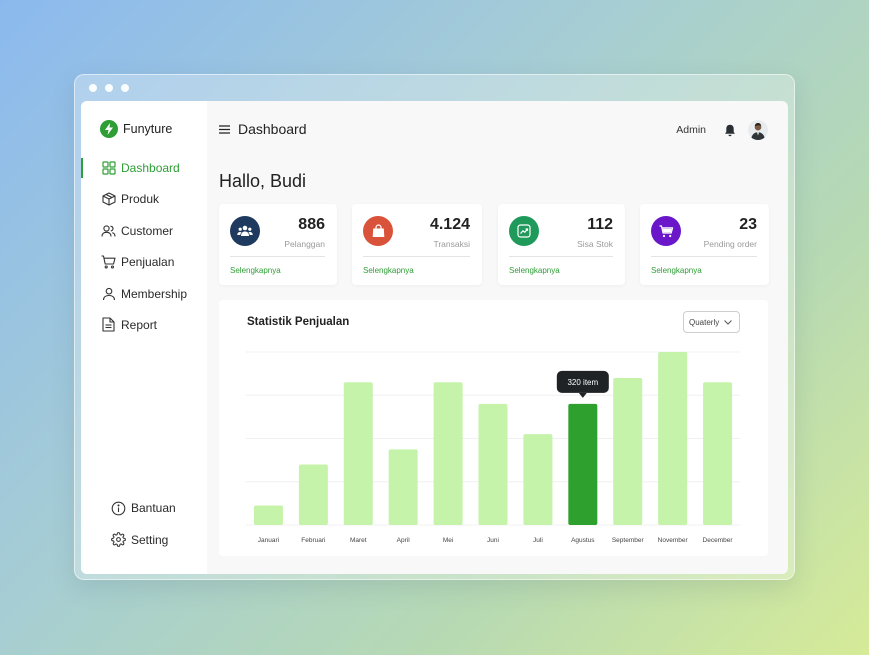 The width and height of the screenshot is (869, 655). I want to click on stat-value: 112, so click(600, 224).